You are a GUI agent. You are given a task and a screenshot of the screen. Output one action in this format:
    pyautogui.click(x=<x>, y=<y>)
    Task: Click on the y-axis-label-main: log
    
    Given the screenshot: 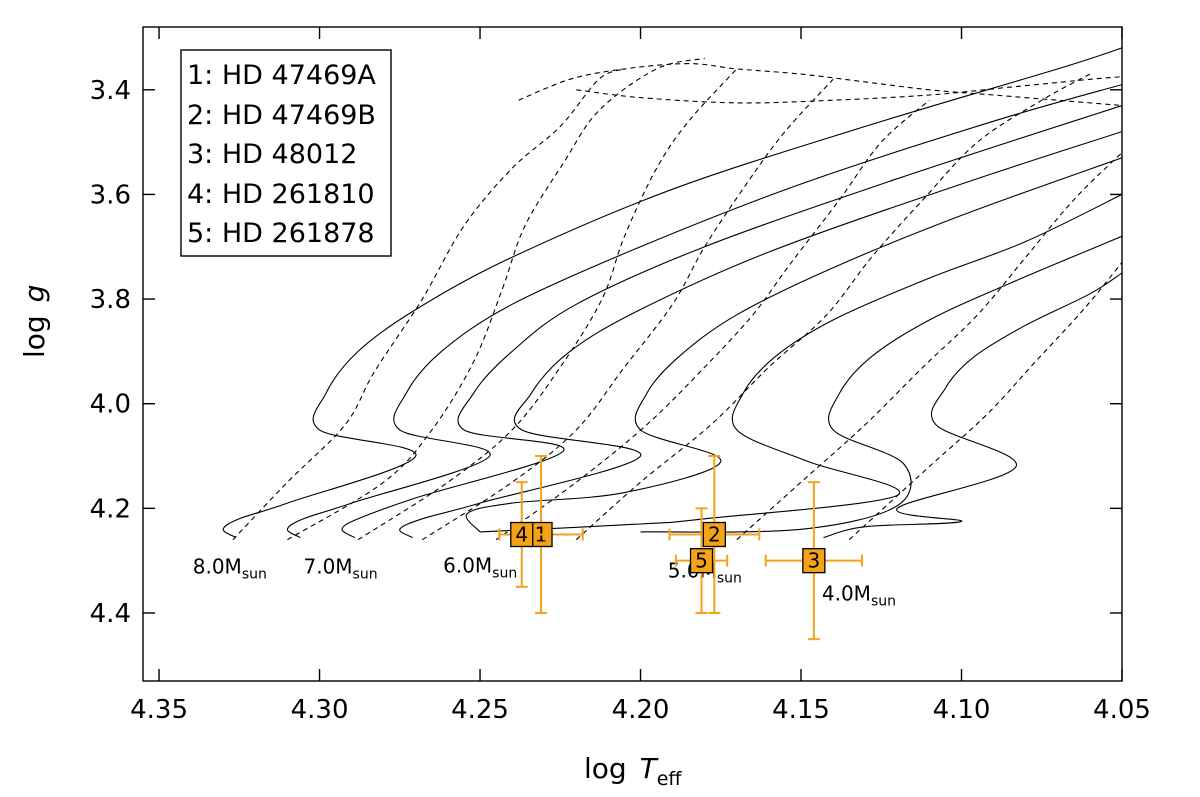 What is the action you would take?
    pyautogui.click(x=34, y=332)
    